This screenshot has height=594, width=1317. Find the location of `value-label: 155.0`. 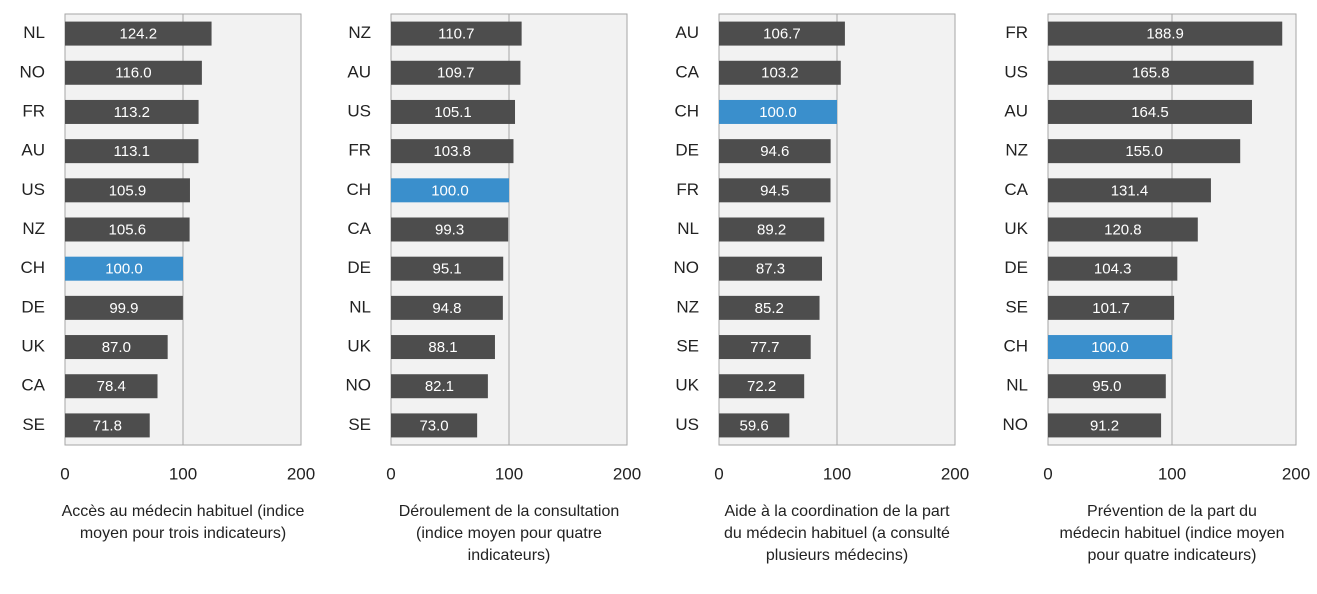

value-label: 155.0 is located at coordinates (1144, 151).